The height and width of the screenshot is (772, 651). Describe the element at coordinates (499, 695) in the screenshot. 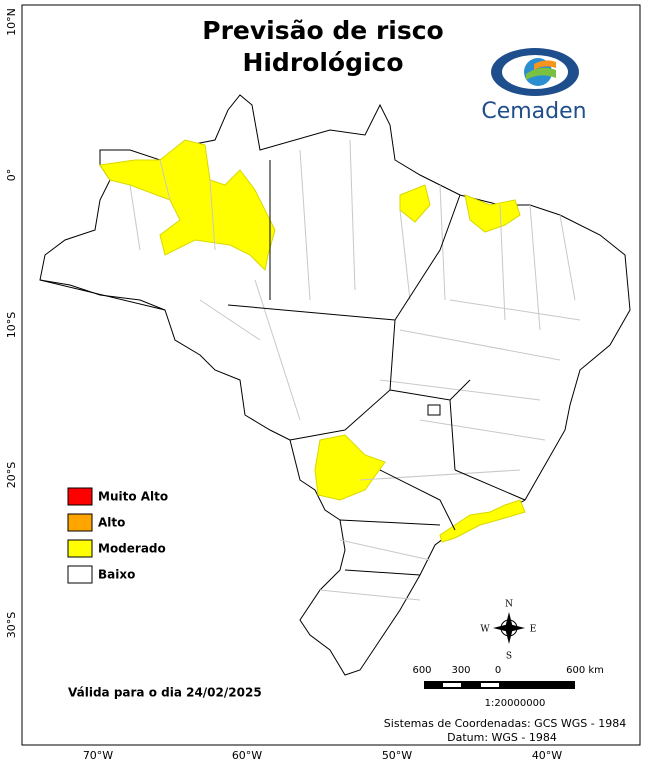

I see `scale-bar: 1:20000000` at that location.